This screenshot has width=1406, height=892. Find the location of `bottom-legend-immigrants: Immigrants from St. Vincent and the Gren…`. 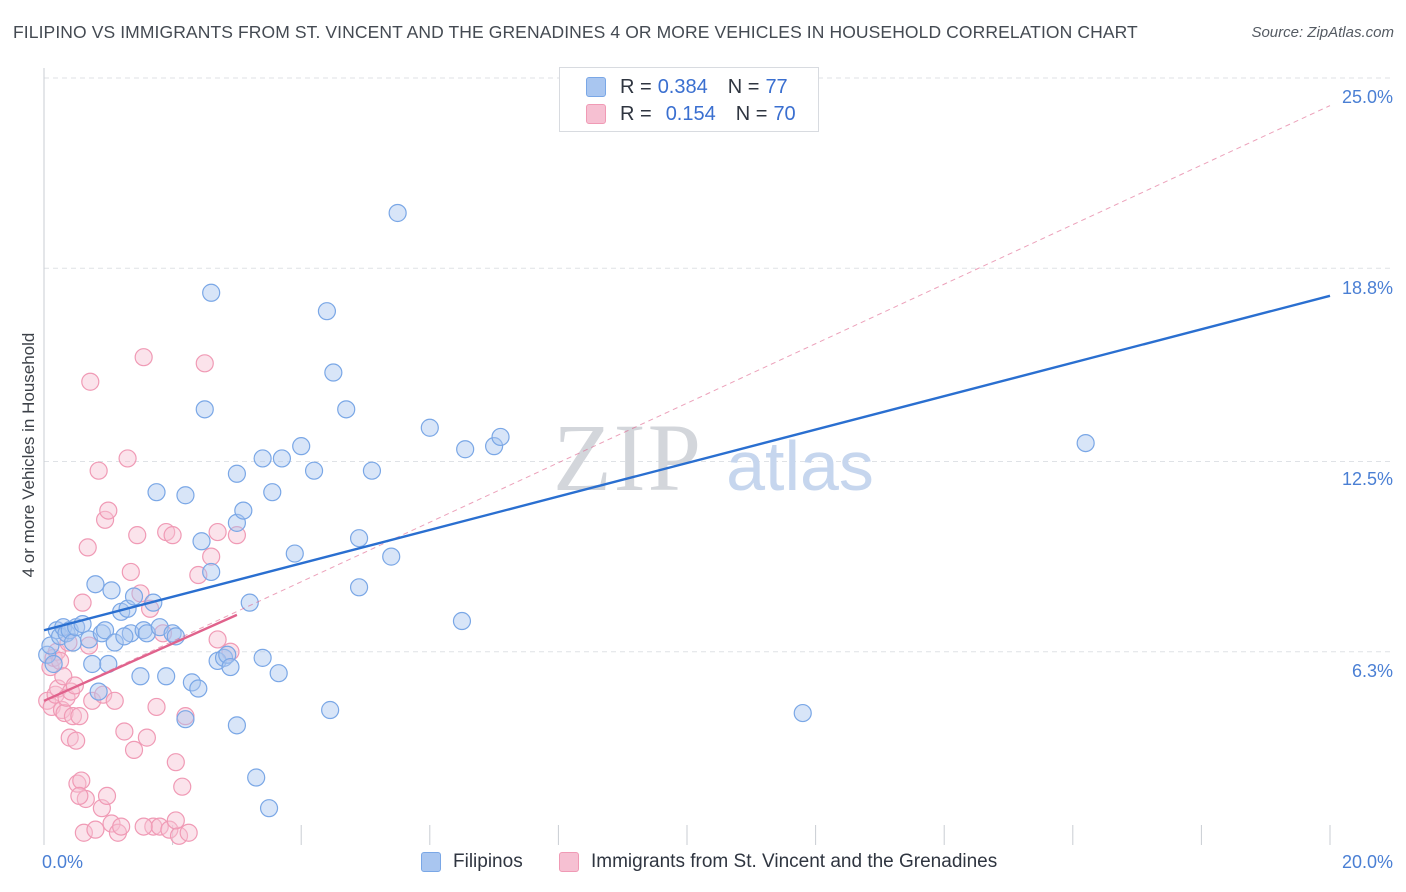

bottom-legend-immigrants: Immigrants from St. Vincent and the Gren… is located at coordinates (778, 862).